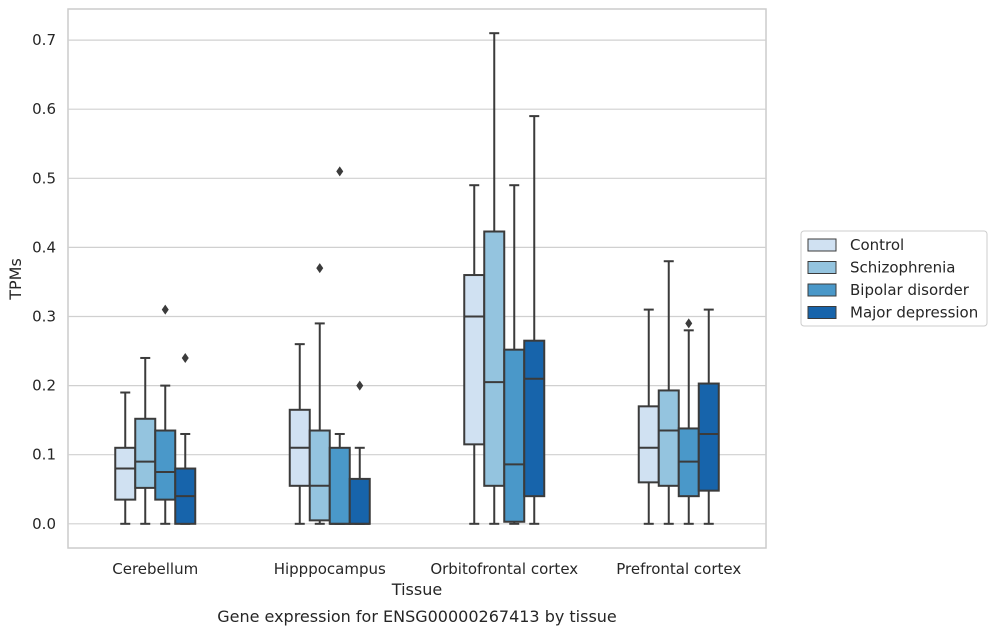 Image resolution: width=997 pixels, height=634 pixels. What do you see at coordinates (902, 268) in the screenshot?
I see `legend-label: Schizophrenia` at bounding box center [902, 268].